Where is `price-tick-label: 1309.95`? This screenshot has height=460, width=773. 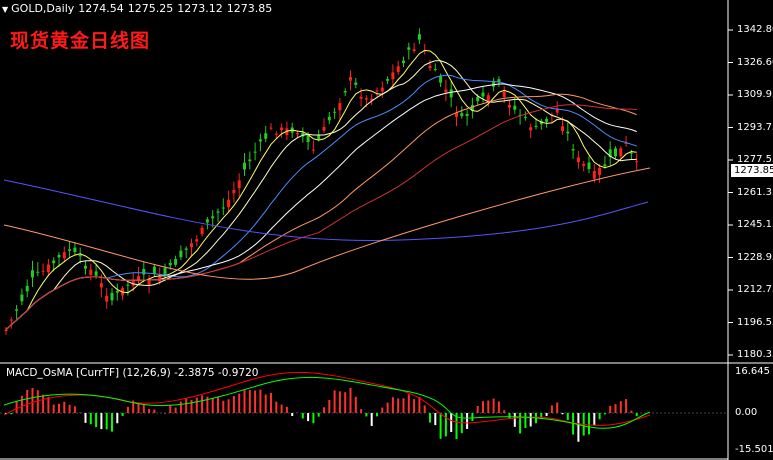
price-tick-label: 1309.95 is located at coordinates (755, 94).